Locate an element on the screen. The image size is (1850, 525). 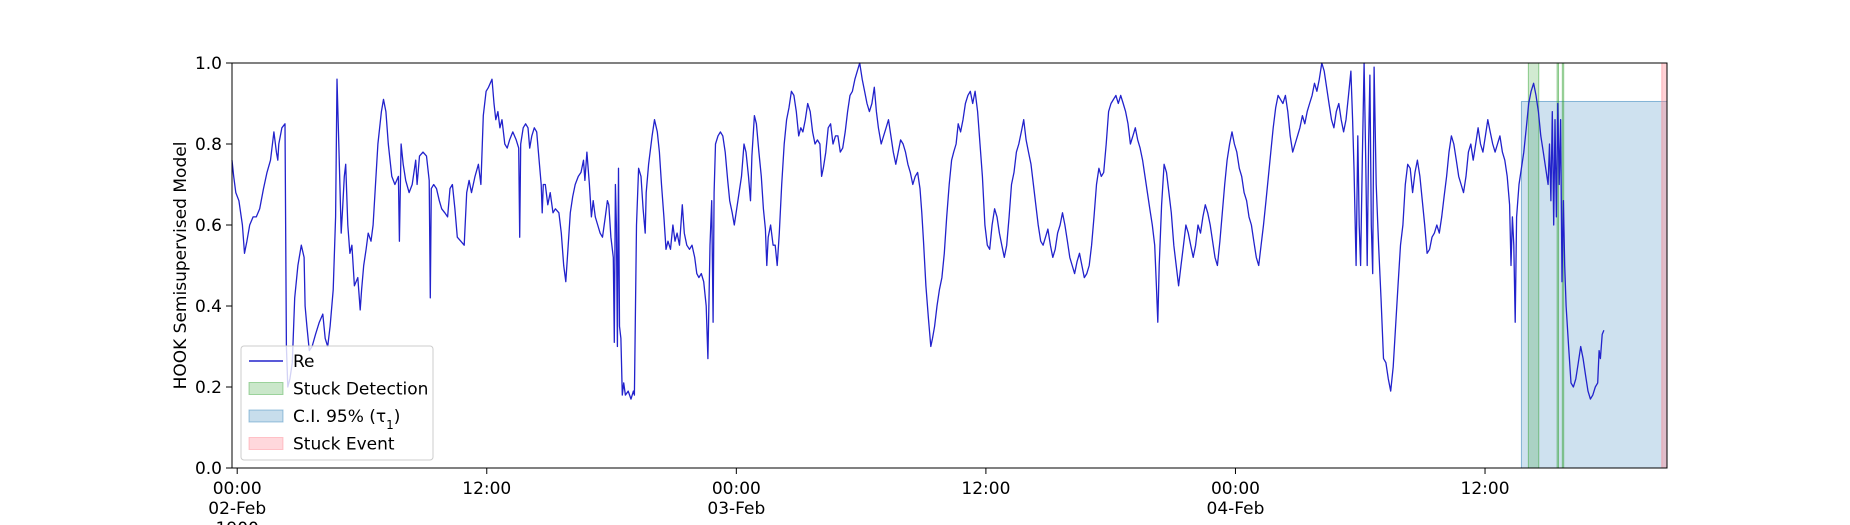
x-tick-label: 02-Feb is located at coordinates (237, 509).